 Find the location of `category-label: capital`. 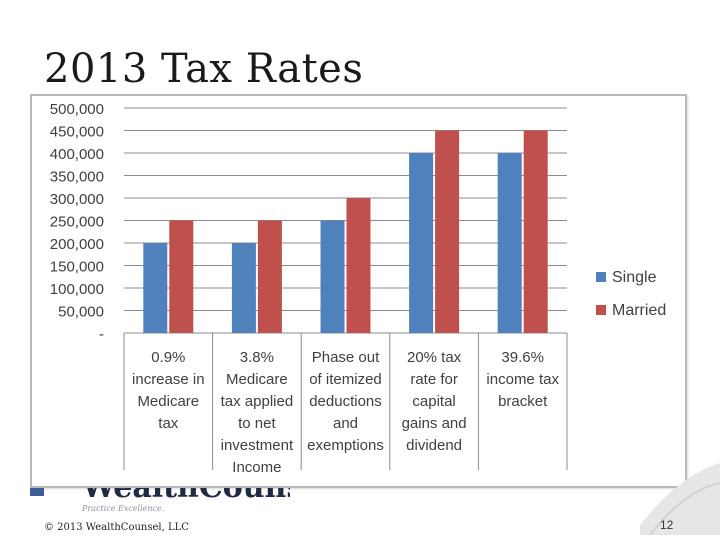

category-label: capital is located at coordinates (433, 401).